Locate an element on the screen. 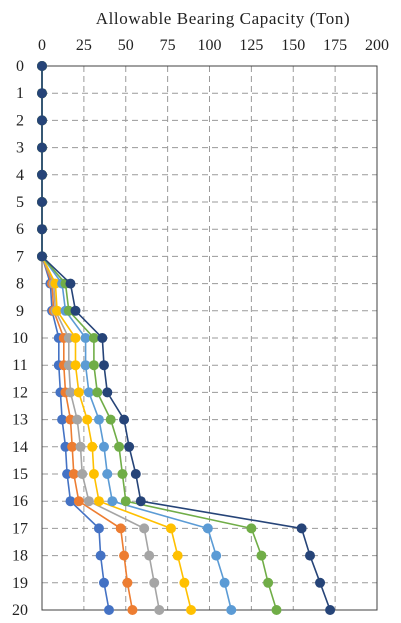 This screenshot has width=401, height=623. y-tick-label: 10 is located at coordinates (20, 338).